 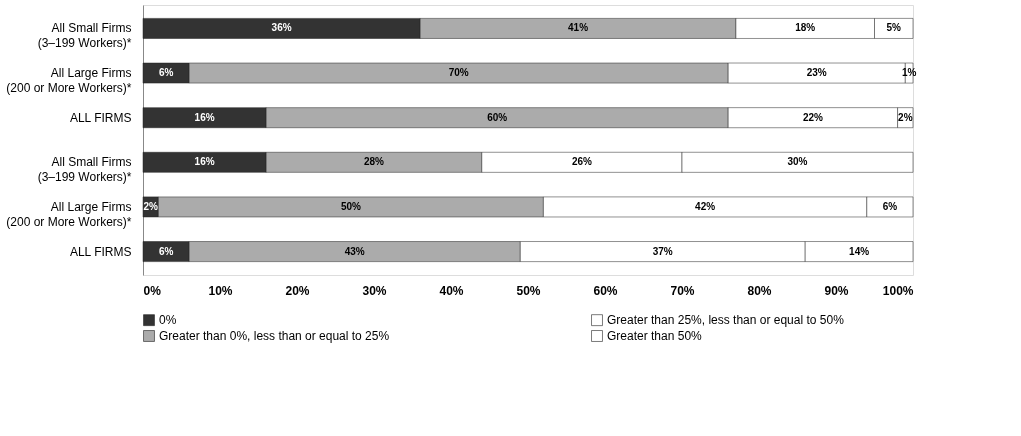 I want to click on data-label: 41%, so click(x=578, y=28).